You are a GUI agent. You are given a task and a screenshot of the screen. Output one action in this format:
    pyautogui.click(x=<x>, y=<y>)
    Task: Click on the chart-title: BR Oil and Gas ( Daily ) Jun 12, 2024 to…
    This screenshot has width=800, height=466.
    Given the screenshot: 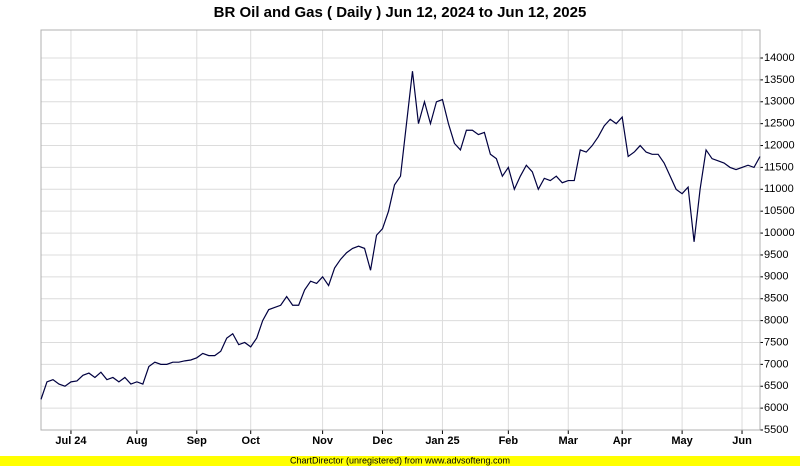 What is the action you would take?
    pyautogui.click(x=400, y=12)
    